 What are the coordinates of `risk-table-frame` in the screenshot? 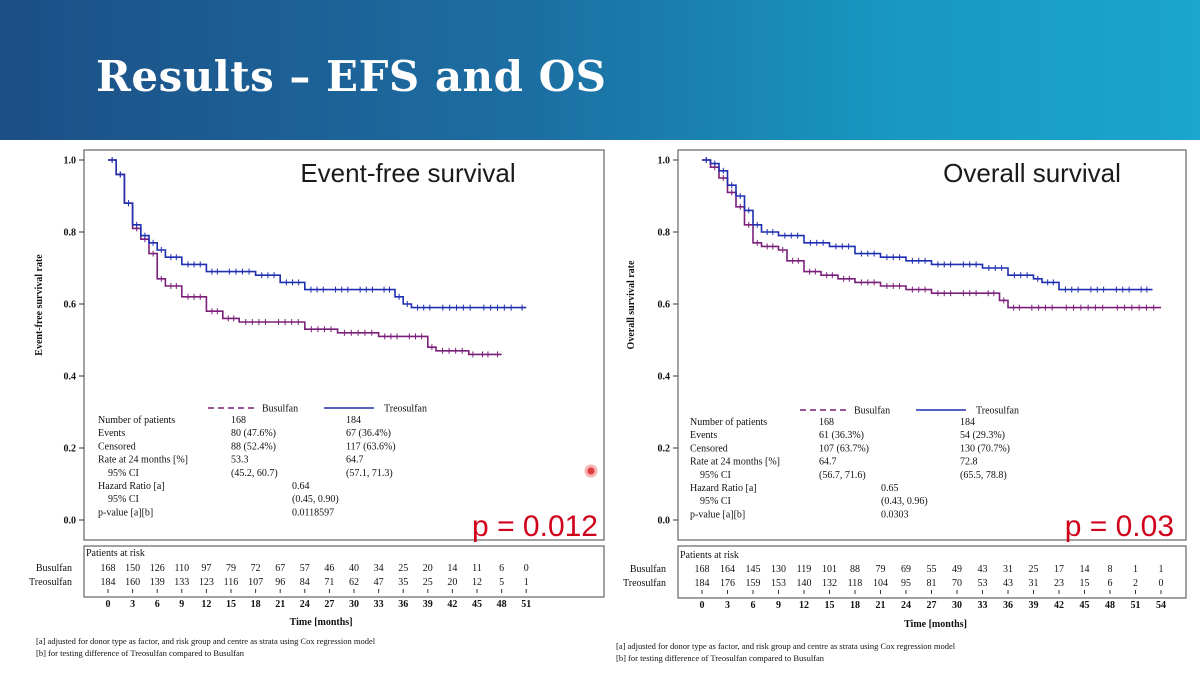 It's located at (932, 572).